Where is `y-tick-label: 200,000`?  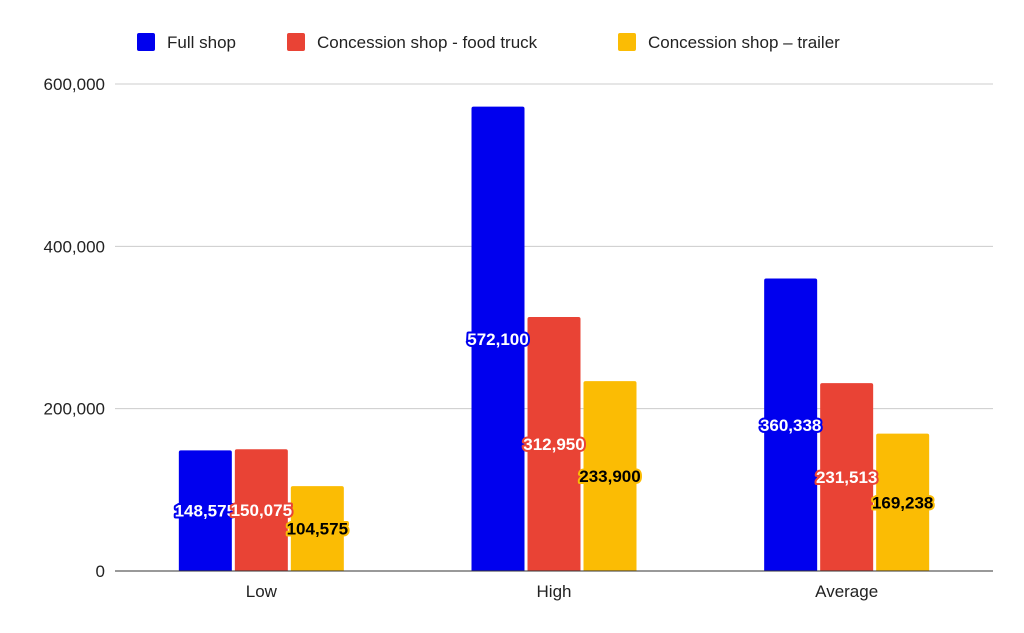
y-tick-label: 200,000 is located at coordinates (74, 409).